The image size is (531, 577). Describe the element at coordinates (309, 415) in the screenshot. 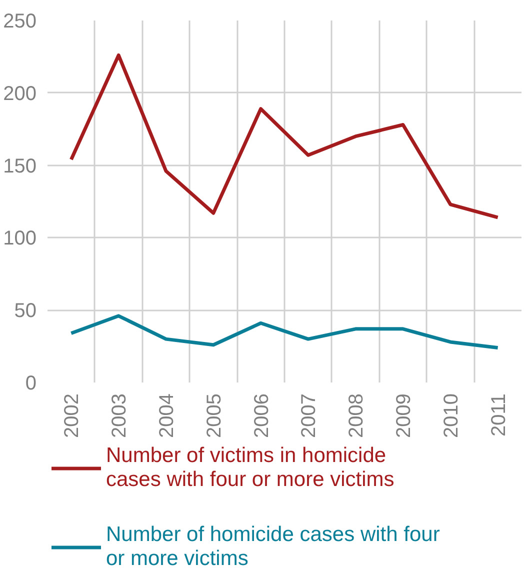

I see `x-tick-label: 2007` at that location.